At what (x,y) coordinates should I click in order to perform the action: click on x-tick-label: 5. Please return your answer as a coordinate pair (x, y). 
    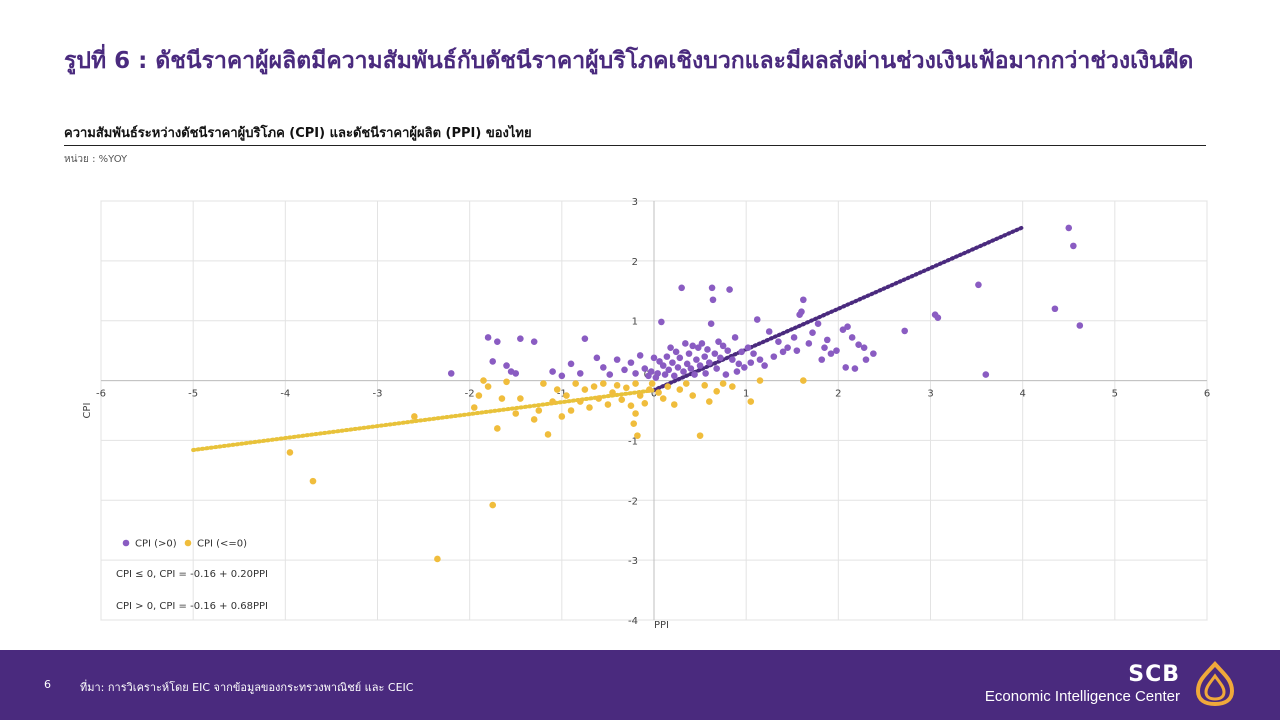
    Looking at the image, I should click on (1115, 394).